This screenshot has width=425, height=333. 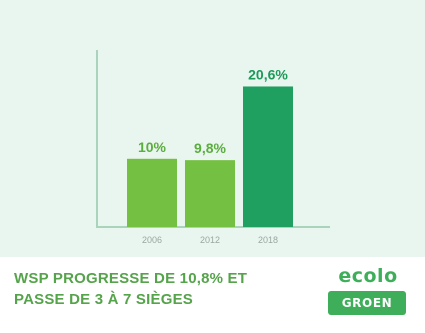 What do you see at coordinates (210, 240) in the screenshot?
I see `x-tick-label-2012: 2012` at bounding box center [210, 240].